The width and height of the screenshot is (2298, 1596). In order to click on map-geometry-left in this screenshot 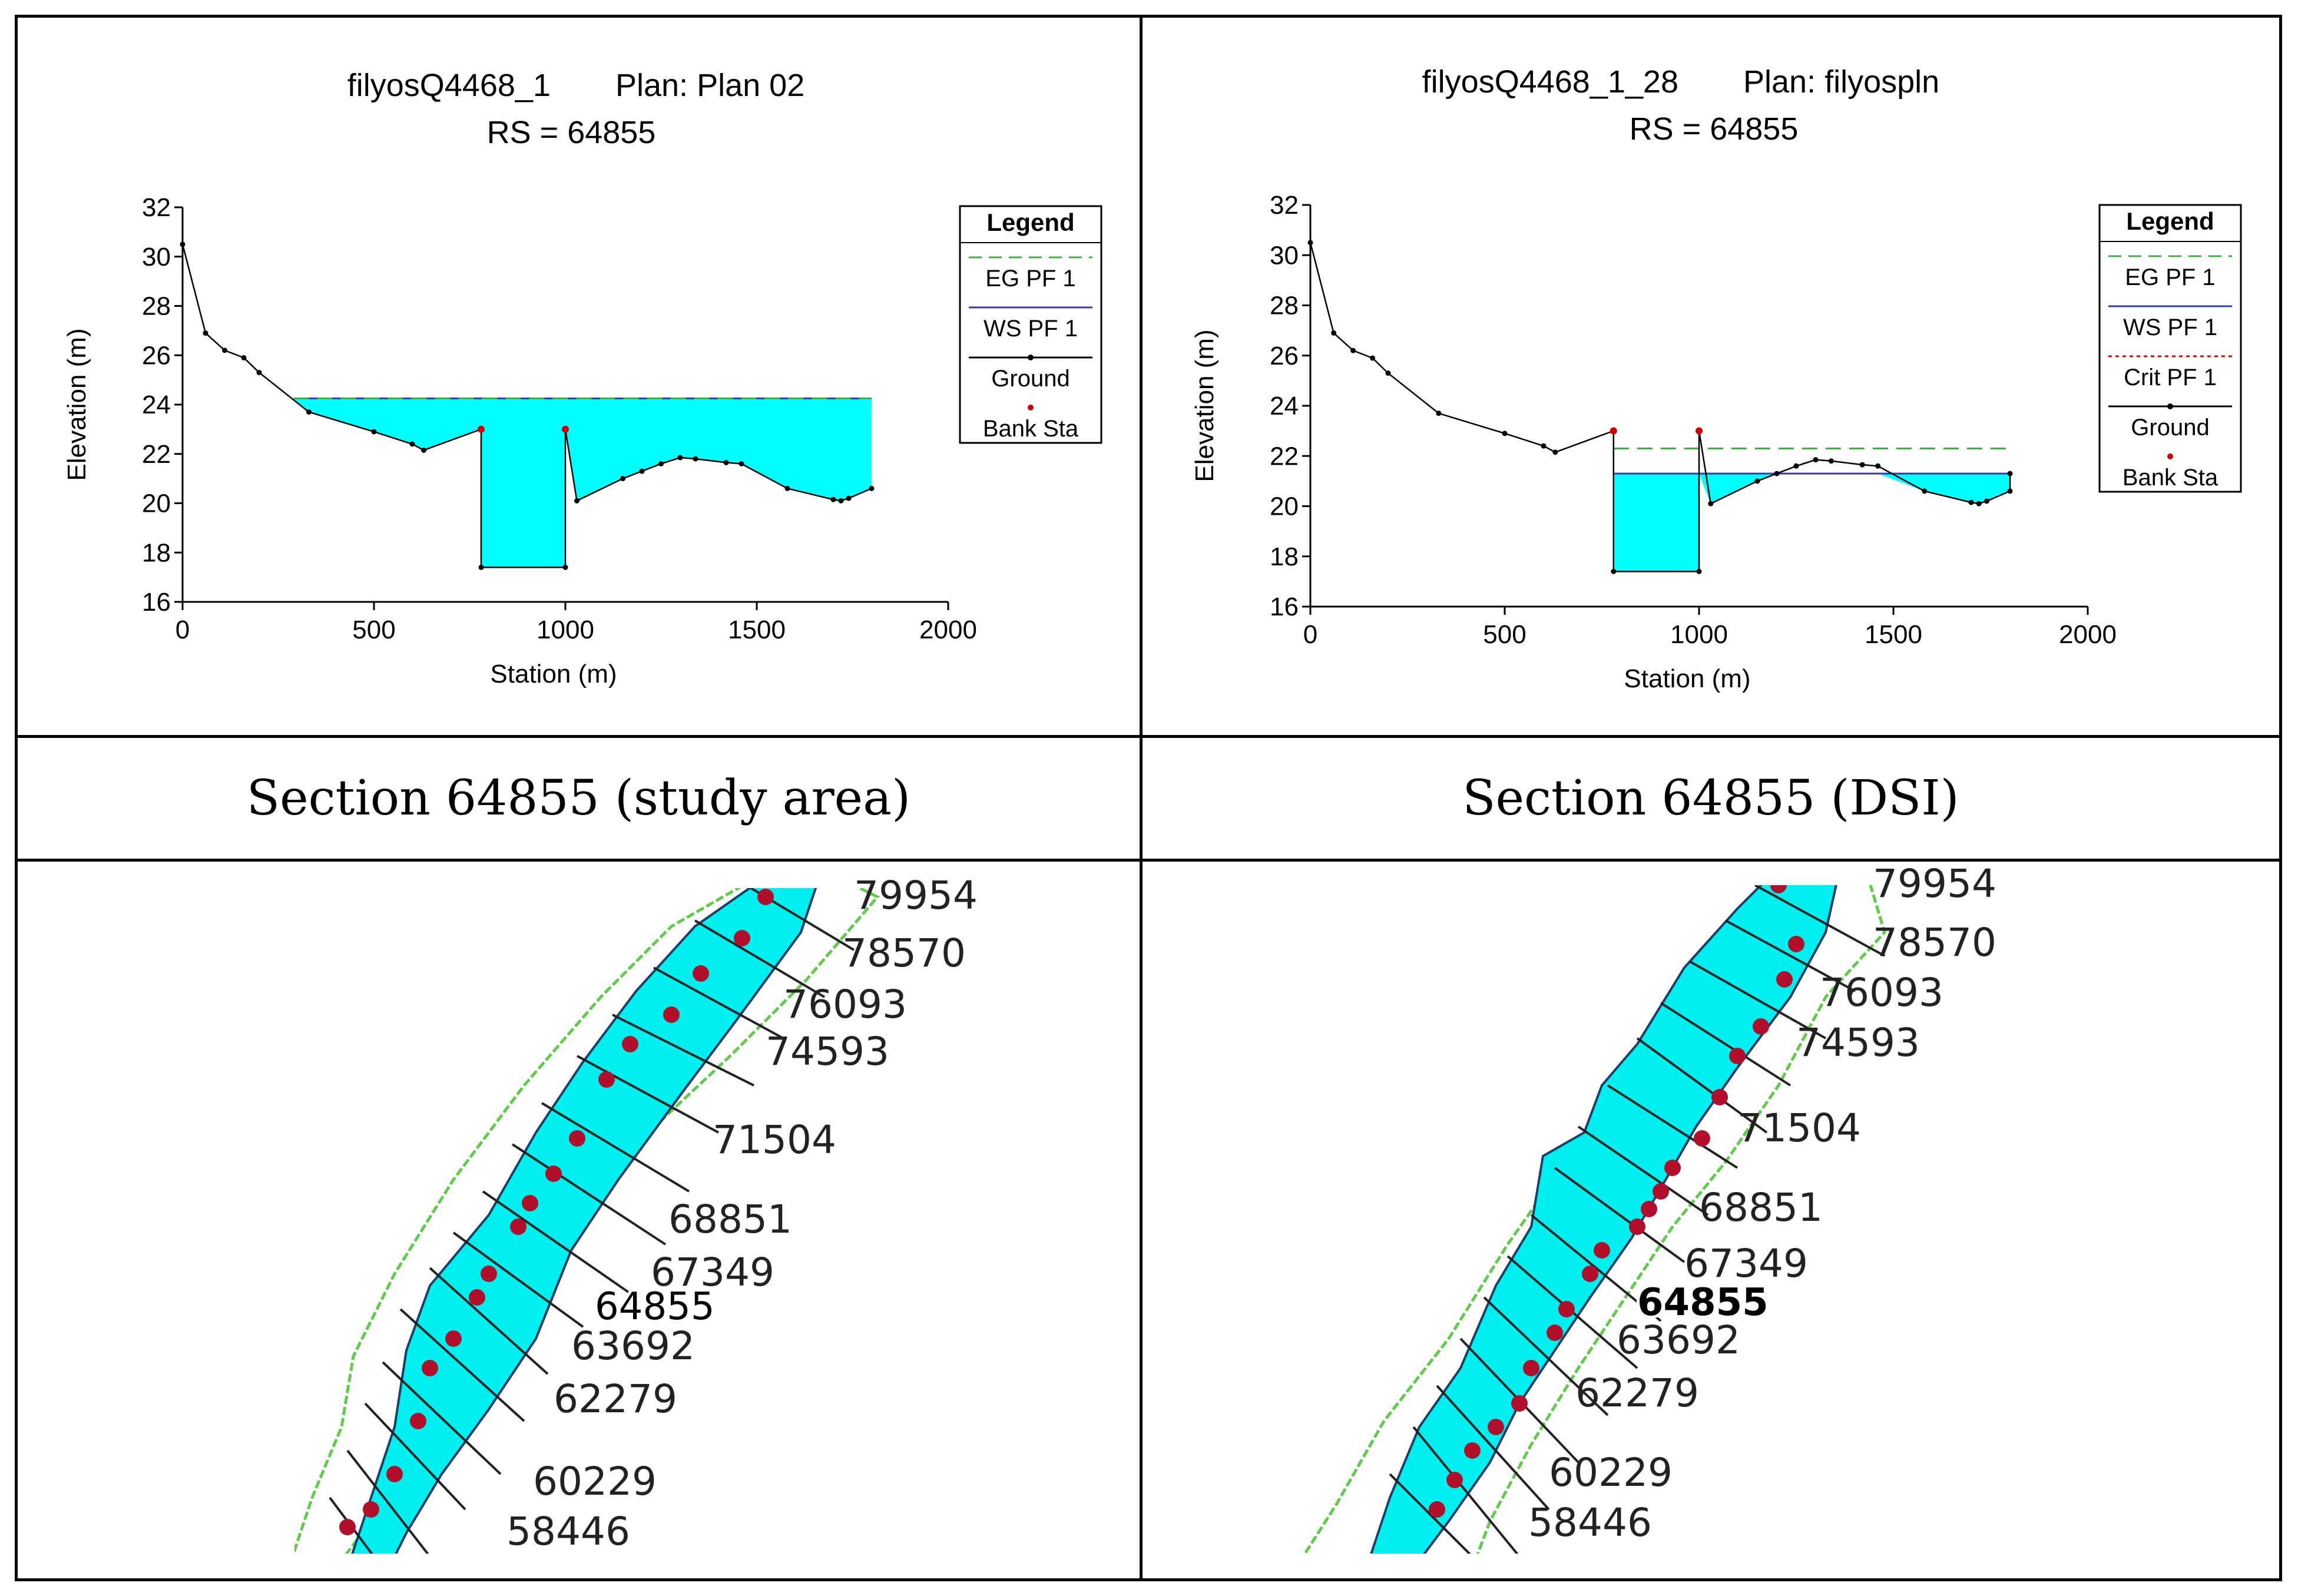, I will do `click(587, 1221)`.